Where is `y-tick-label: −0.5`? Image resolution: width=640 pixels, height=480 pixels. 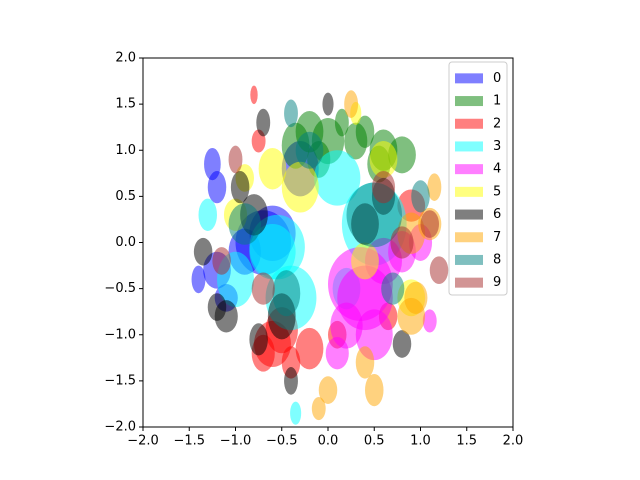 y-tick-label: −0.5 is located at coordinates (120, 288).